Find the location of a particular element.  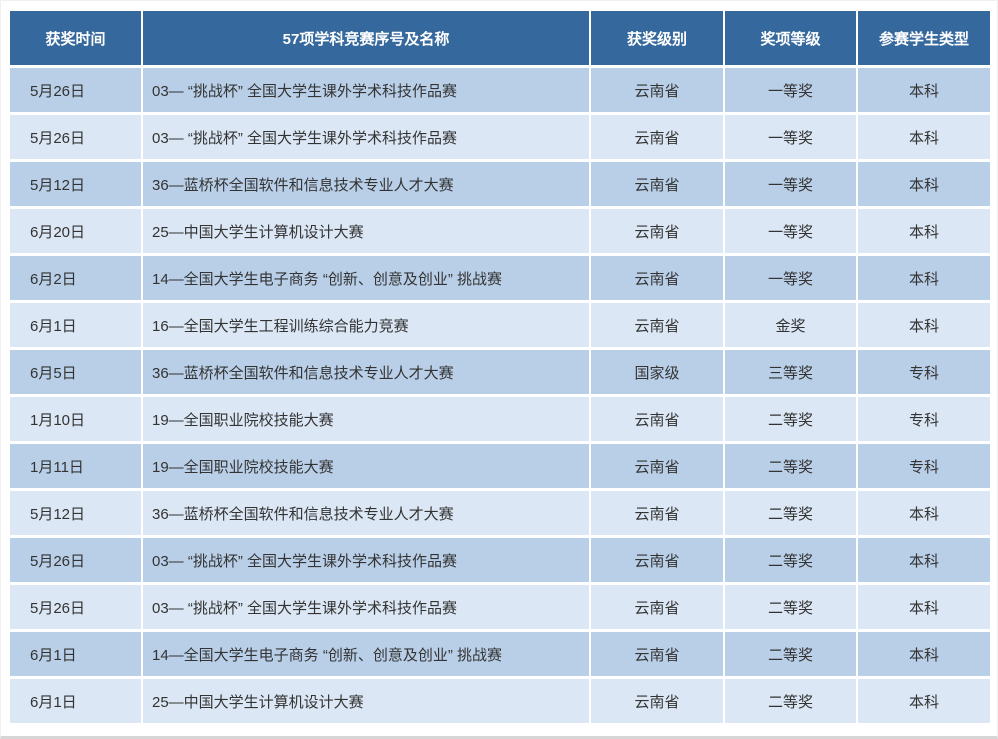

table-row: 1月10日 19—全国职业院校技能大赛 云南省 二等奖 专科 is located at coordinates (500, 419).